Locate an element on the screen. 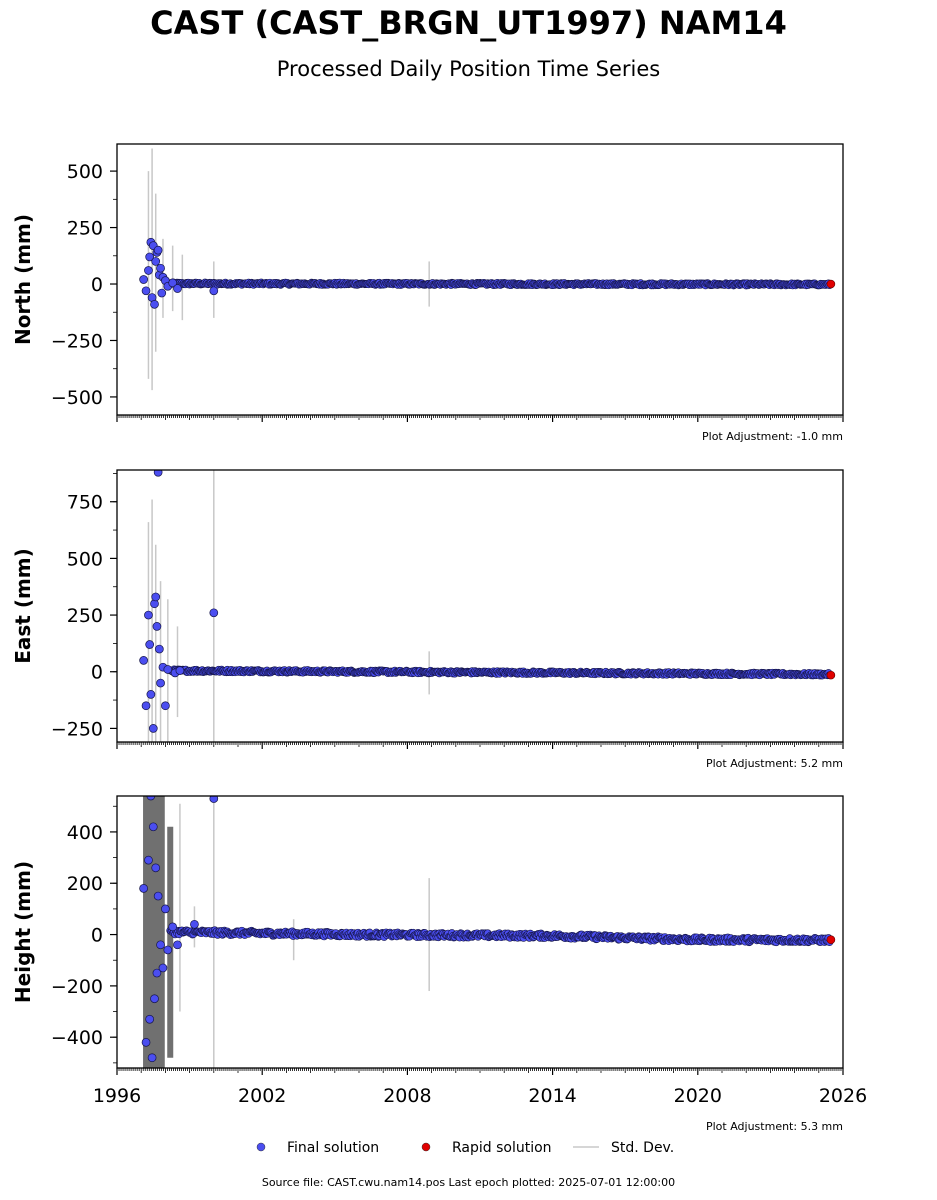 The width and height of the screenshot is (937, 1200). y-axis-label: Height (mm) is located at coordinates (23, 932).